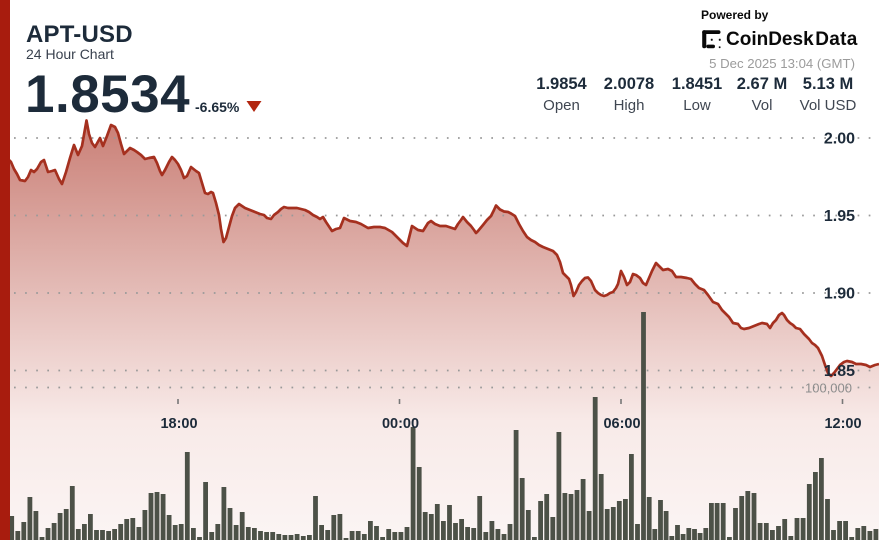 The height and width of the screenshot is (540, 879). What do you see at coordinates (839, 139) in the screenshot?
I see `svg-text: 2.00` at bounding box center [839, 139].